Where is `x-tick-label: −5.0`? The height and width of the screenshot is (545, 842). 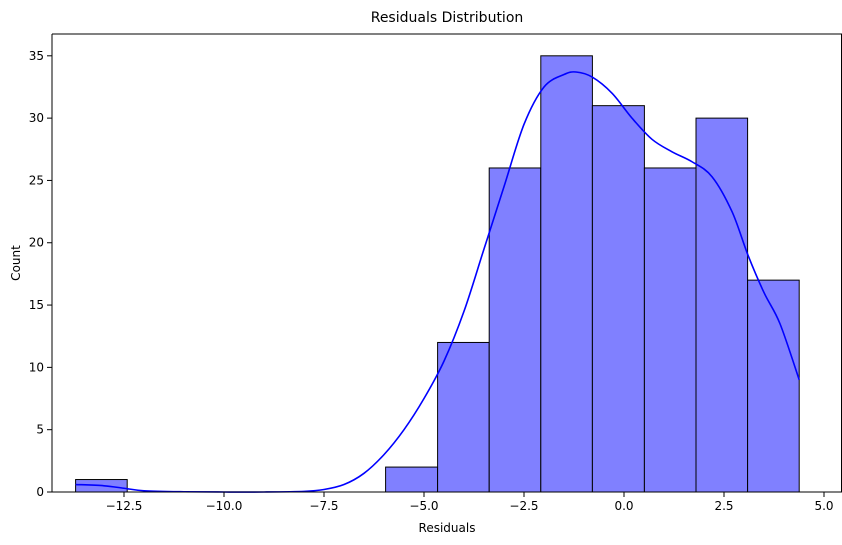
x-tick-label: −5.0 is located at coordinates (423, 506).